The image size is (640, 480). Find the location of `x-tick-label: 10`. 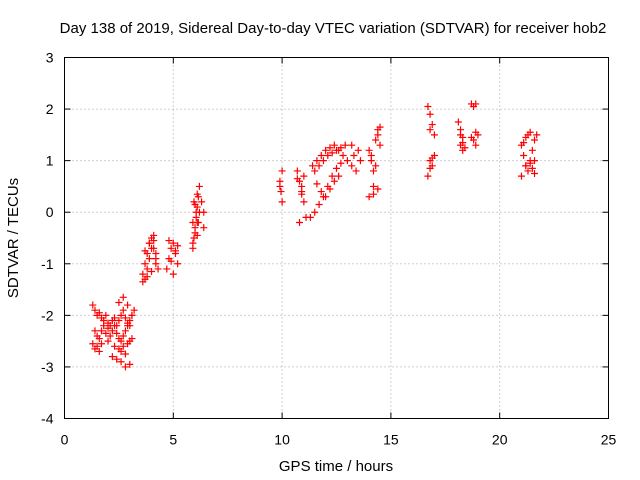

x-tick-label: 10 is located at coordinates (282, 440).